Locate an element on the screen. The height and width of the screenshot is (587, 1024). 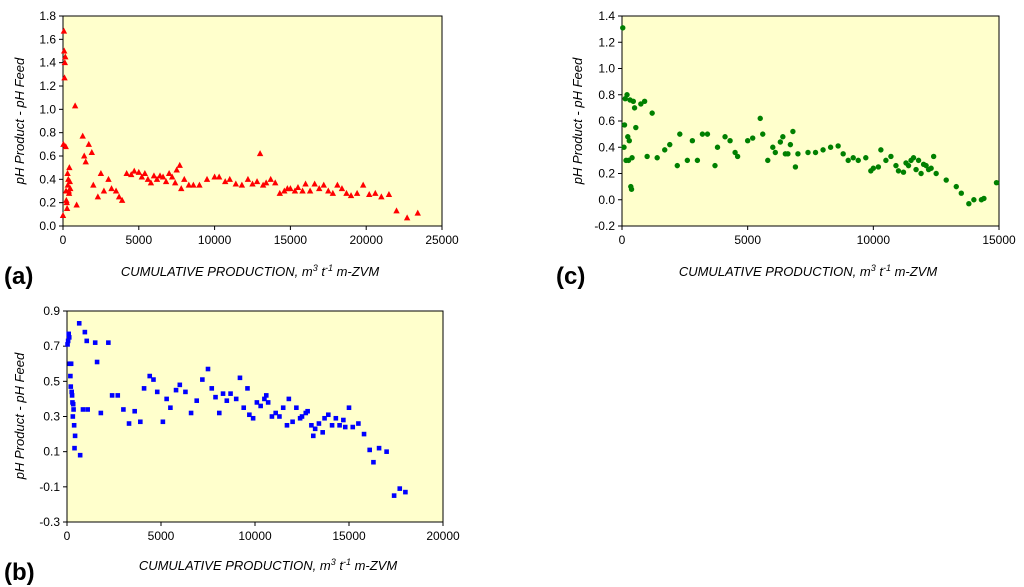
y-tick-label: 0.2 is located at coordinates (47, 203).